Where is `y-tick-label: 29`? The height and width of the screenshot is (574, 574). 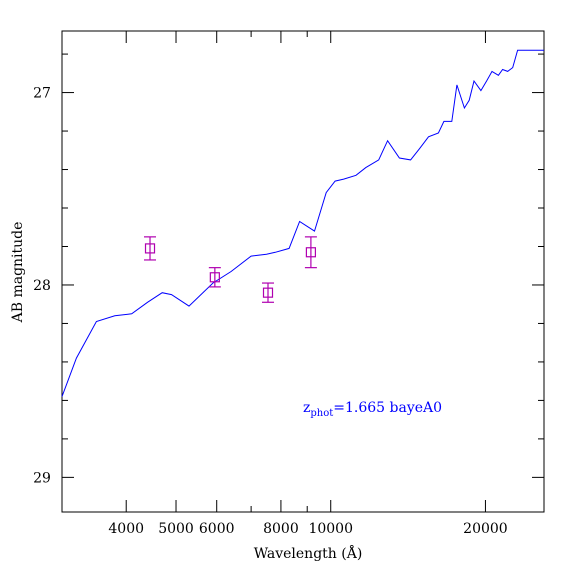
y-tick-label: 29 is located at coordinates (42, 478).